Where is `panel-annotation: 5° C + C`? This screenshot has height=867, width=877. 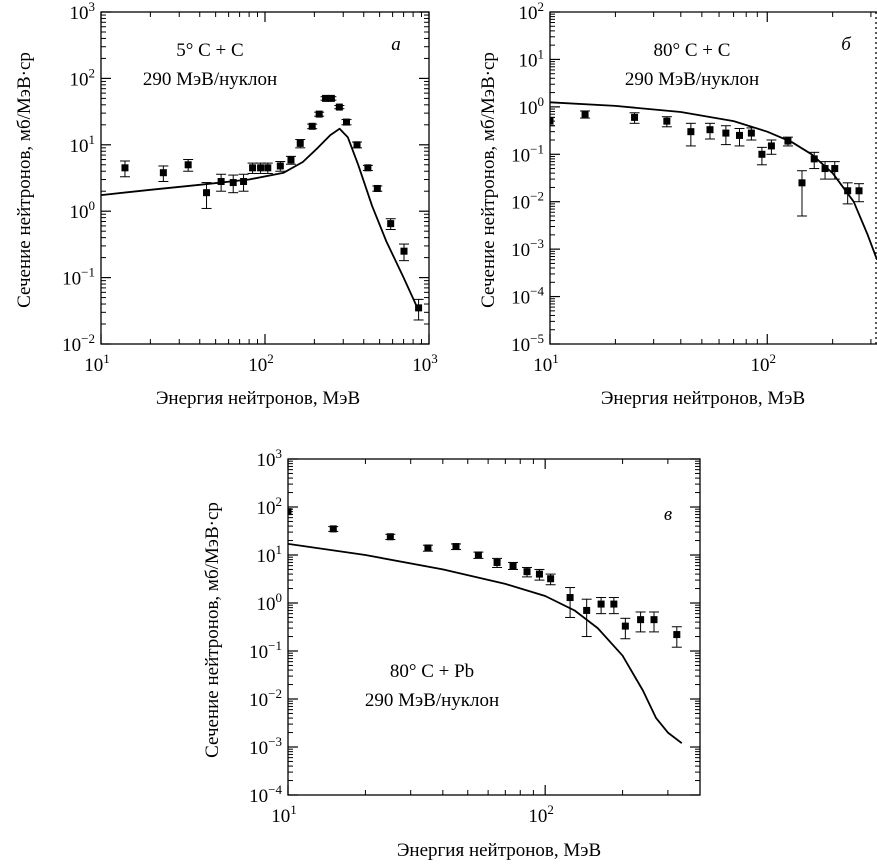 panel-annotation: 5° C + C is located at coordinates (209, 50).